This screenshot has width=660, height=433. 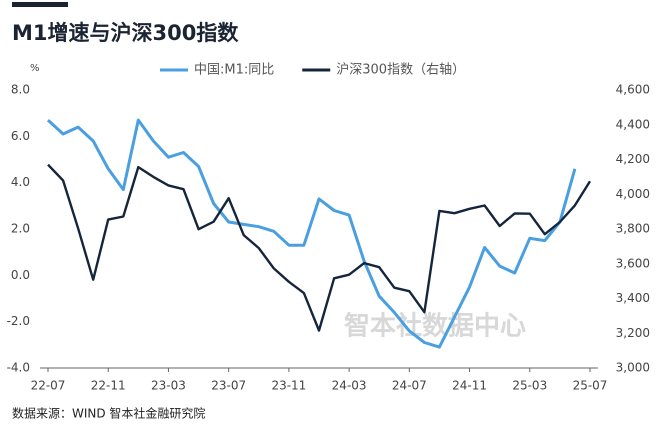 I want to click on y-tick-label: 2.0, so click(x=20, y=229).